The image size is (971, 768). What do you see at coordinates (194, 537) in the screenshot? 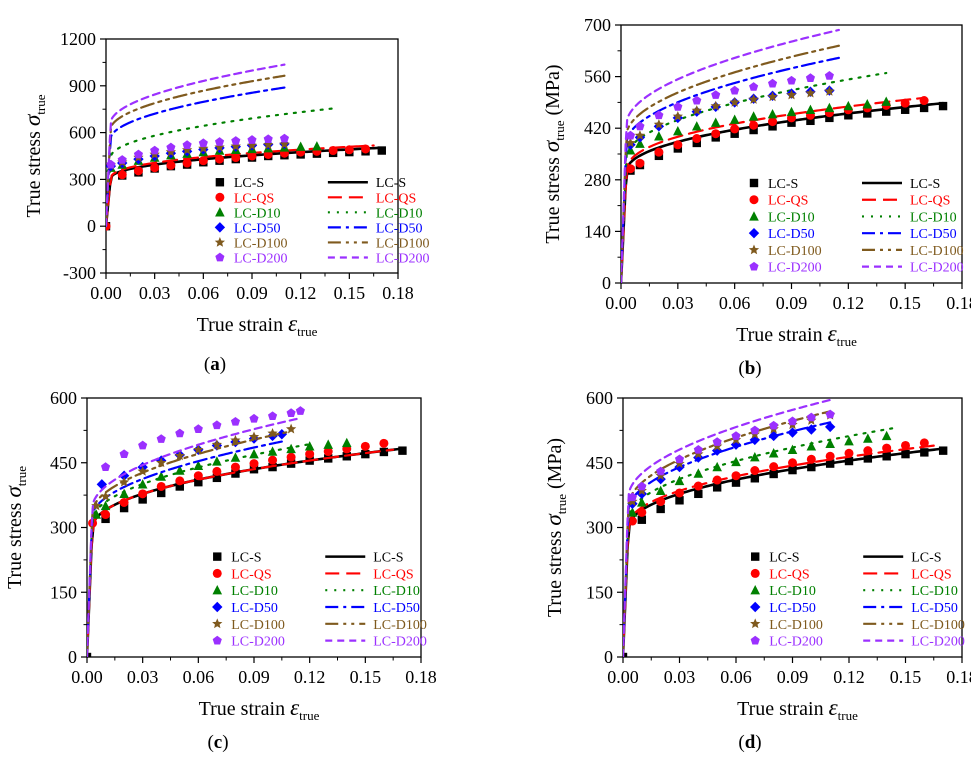
I see `series-line-lc-d200` at bounding box center [194, 537].